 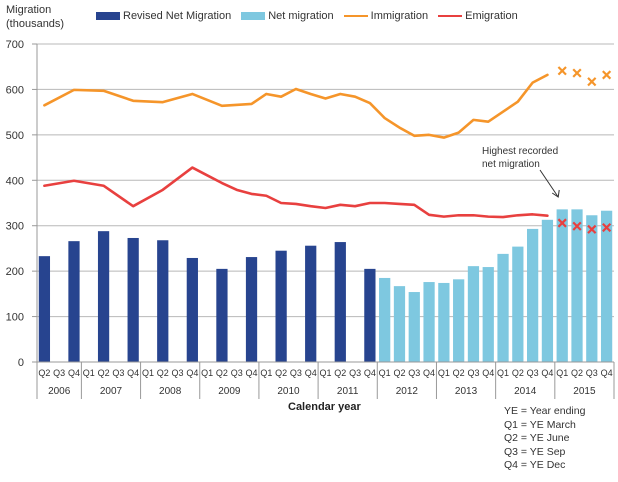 What do you see at coordinates (540, 424) in the screenshot?
I see `note-line: Q1 = YE March` at bounding box center [540, 424].